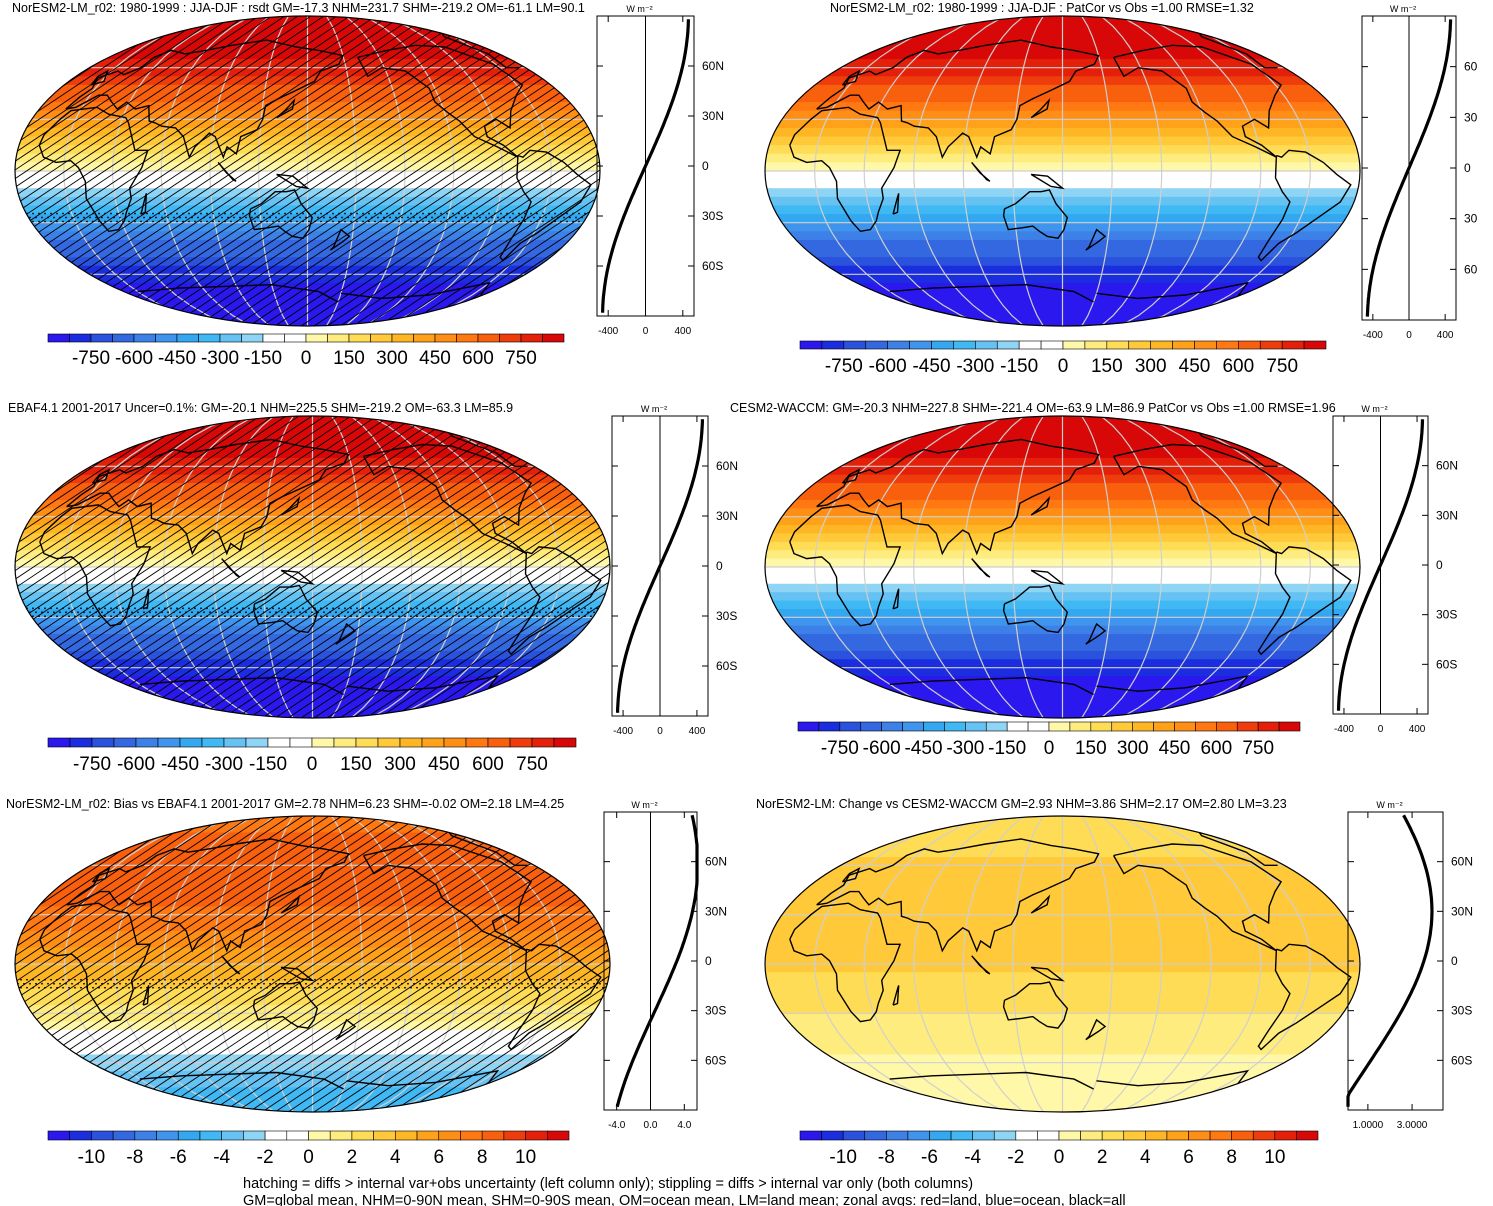 The width and height of the screenshot is (1493, 1206). Describe the element at coordinates (1381, 729) in the screenshot. I see `x-tick-label: 0` at that location.